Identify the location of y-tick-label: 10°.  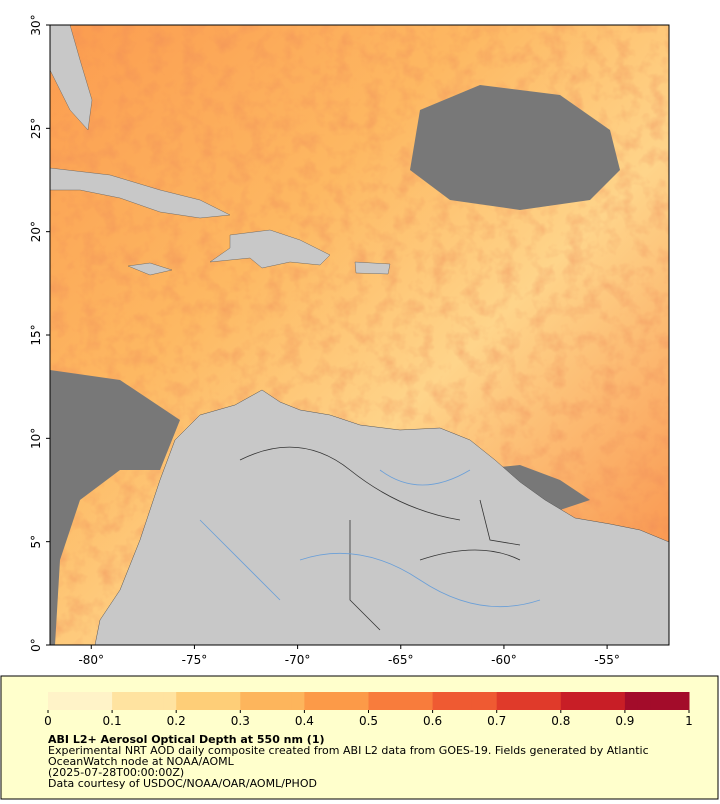
(36, 438).